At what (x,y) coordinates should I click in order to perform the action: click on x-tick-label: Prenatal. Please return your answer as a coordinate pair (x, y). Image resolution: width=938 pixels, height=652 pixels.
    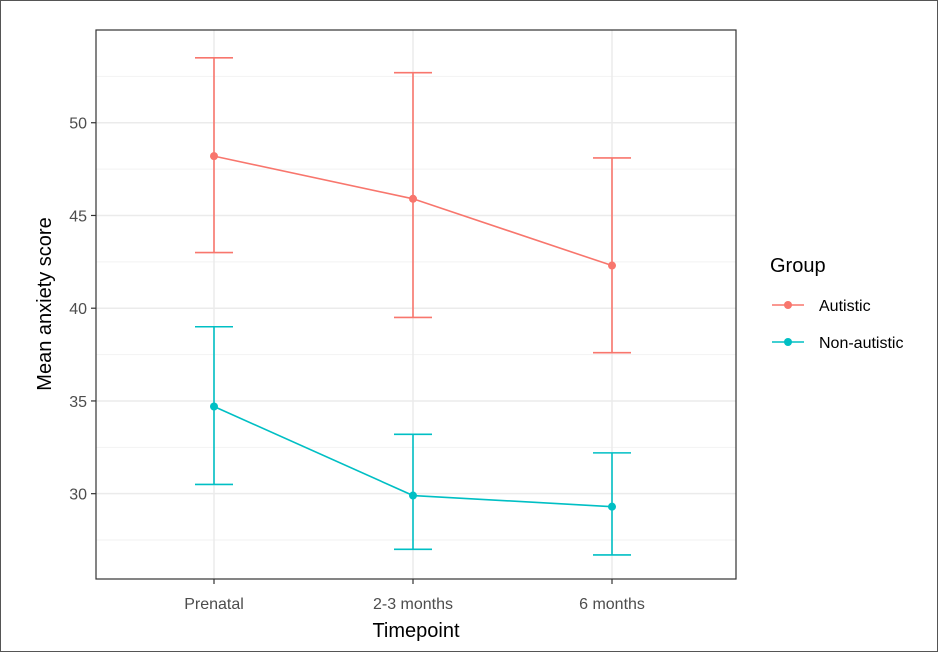
    Looking at the image, I should click on (214, 604).